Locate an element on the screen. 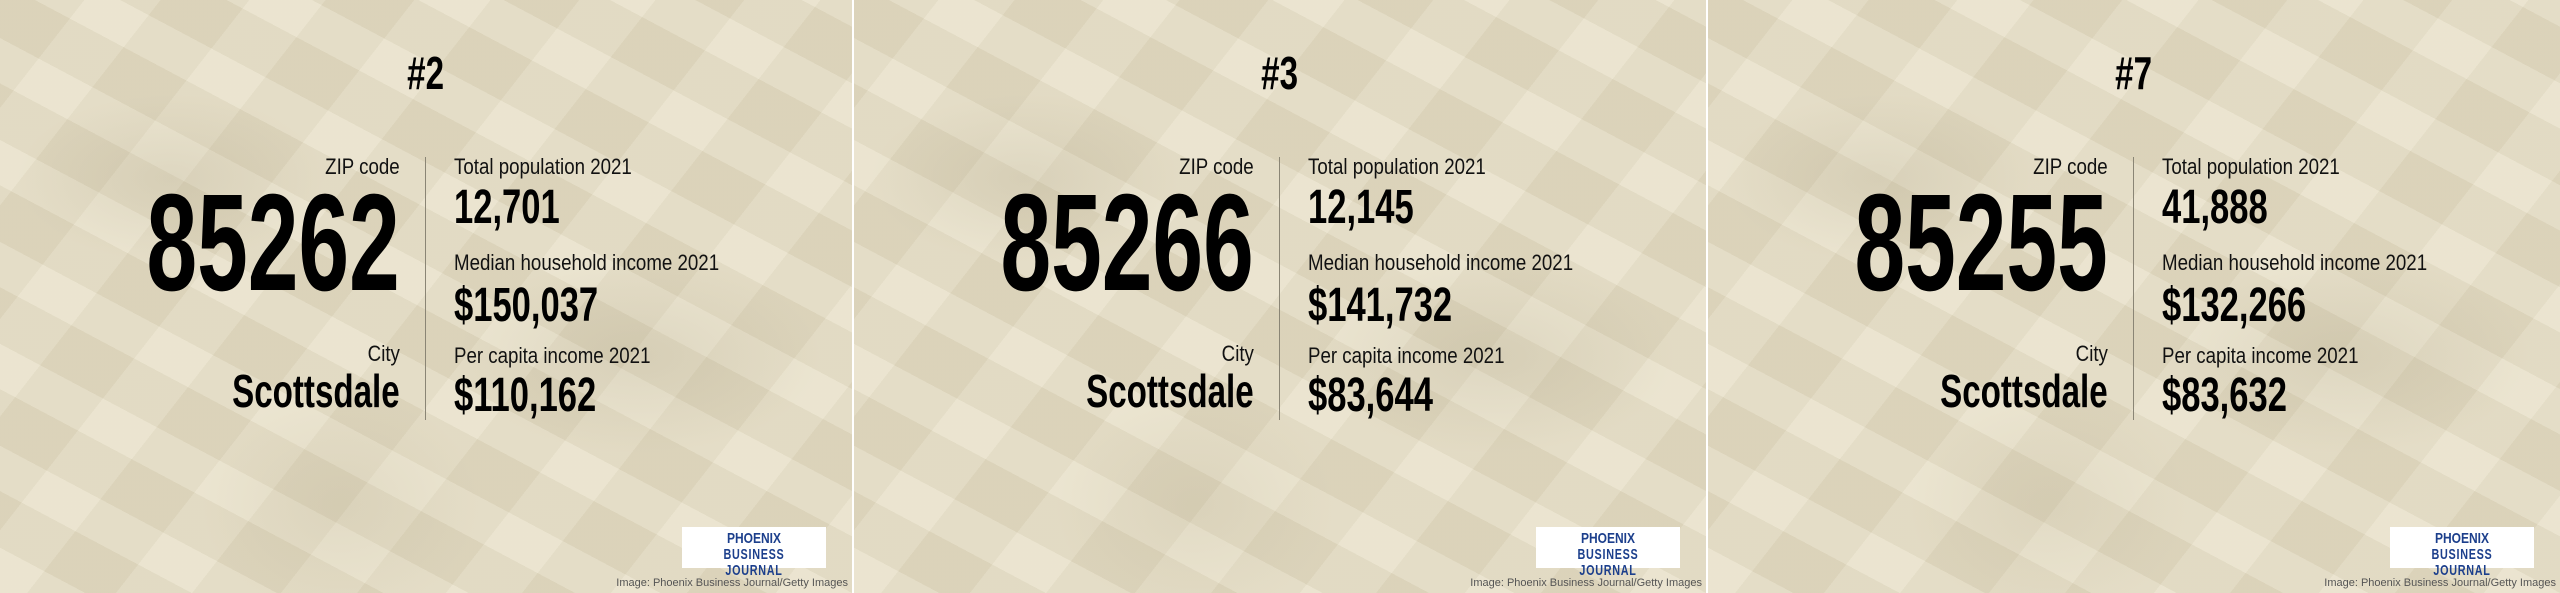 The width and height of the screenshot is (2560, 593). rank-heading: #3 is located at coordinates (1280, 73).